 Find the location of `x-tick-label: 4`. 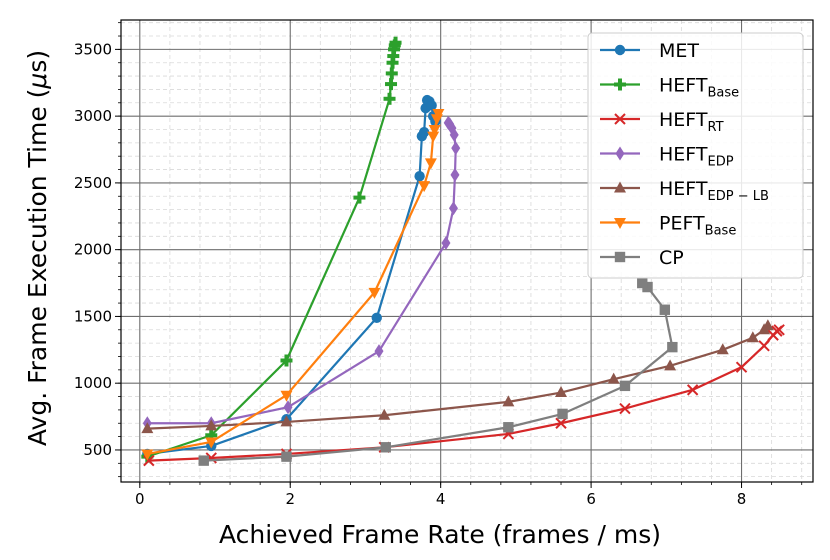

x-tick-label: 4 is located at coordinates (441, 499).